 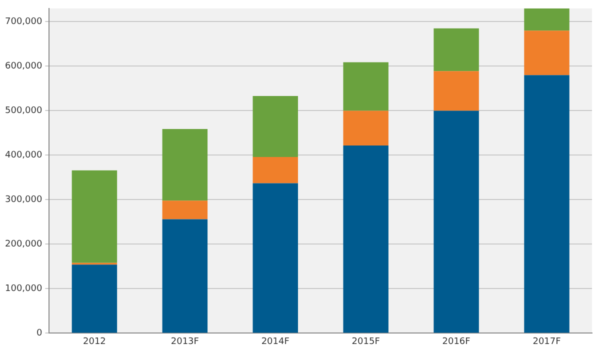 What do you see at coordinates (39, 333) in the screenshot?
I see `y-tick-label: 0` at bounding box center [39, 333].